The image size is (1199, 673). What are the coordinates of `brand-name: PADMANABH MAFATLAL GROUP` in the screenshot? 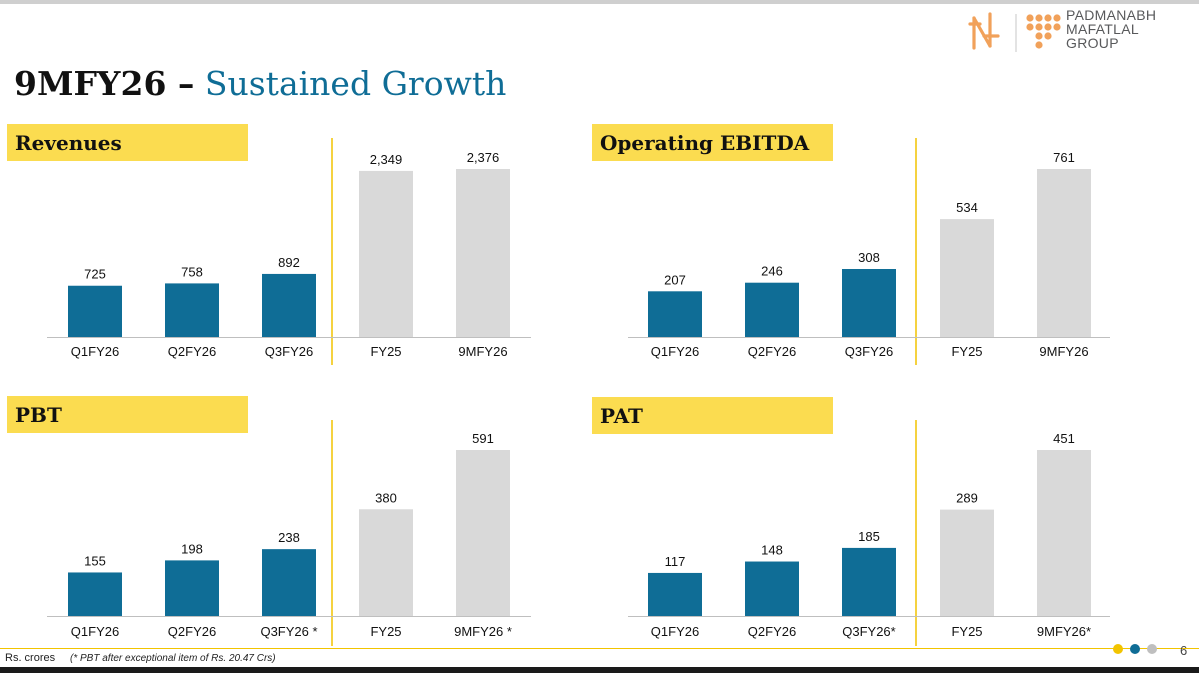 It's located at (1111, 29).